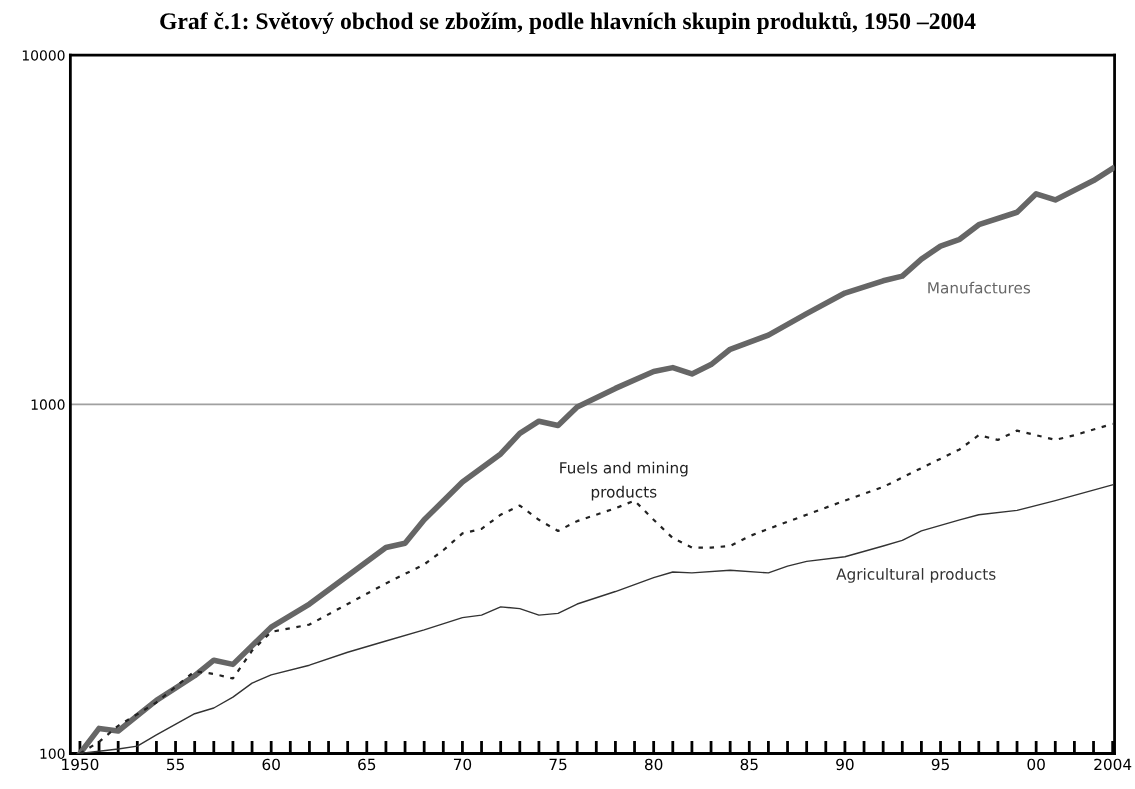 The width and height of the screenshot is (1135, 789). Describe the element at coordinates (653, 764) in the screenshot. I see `x-tick-label: 80` at that location.